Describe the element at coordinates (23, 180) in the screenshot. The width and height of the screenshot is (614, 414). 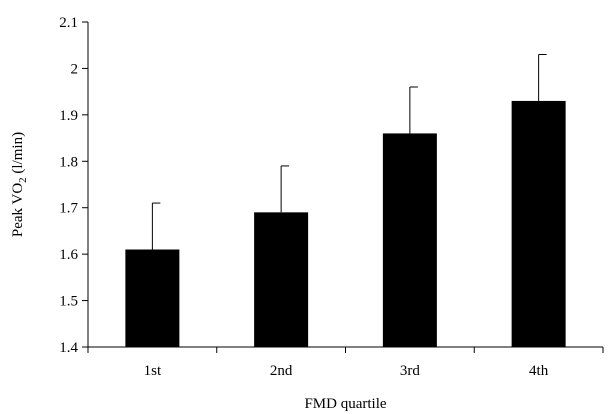
I see `y-axis-title-subscript: 2` at that location.